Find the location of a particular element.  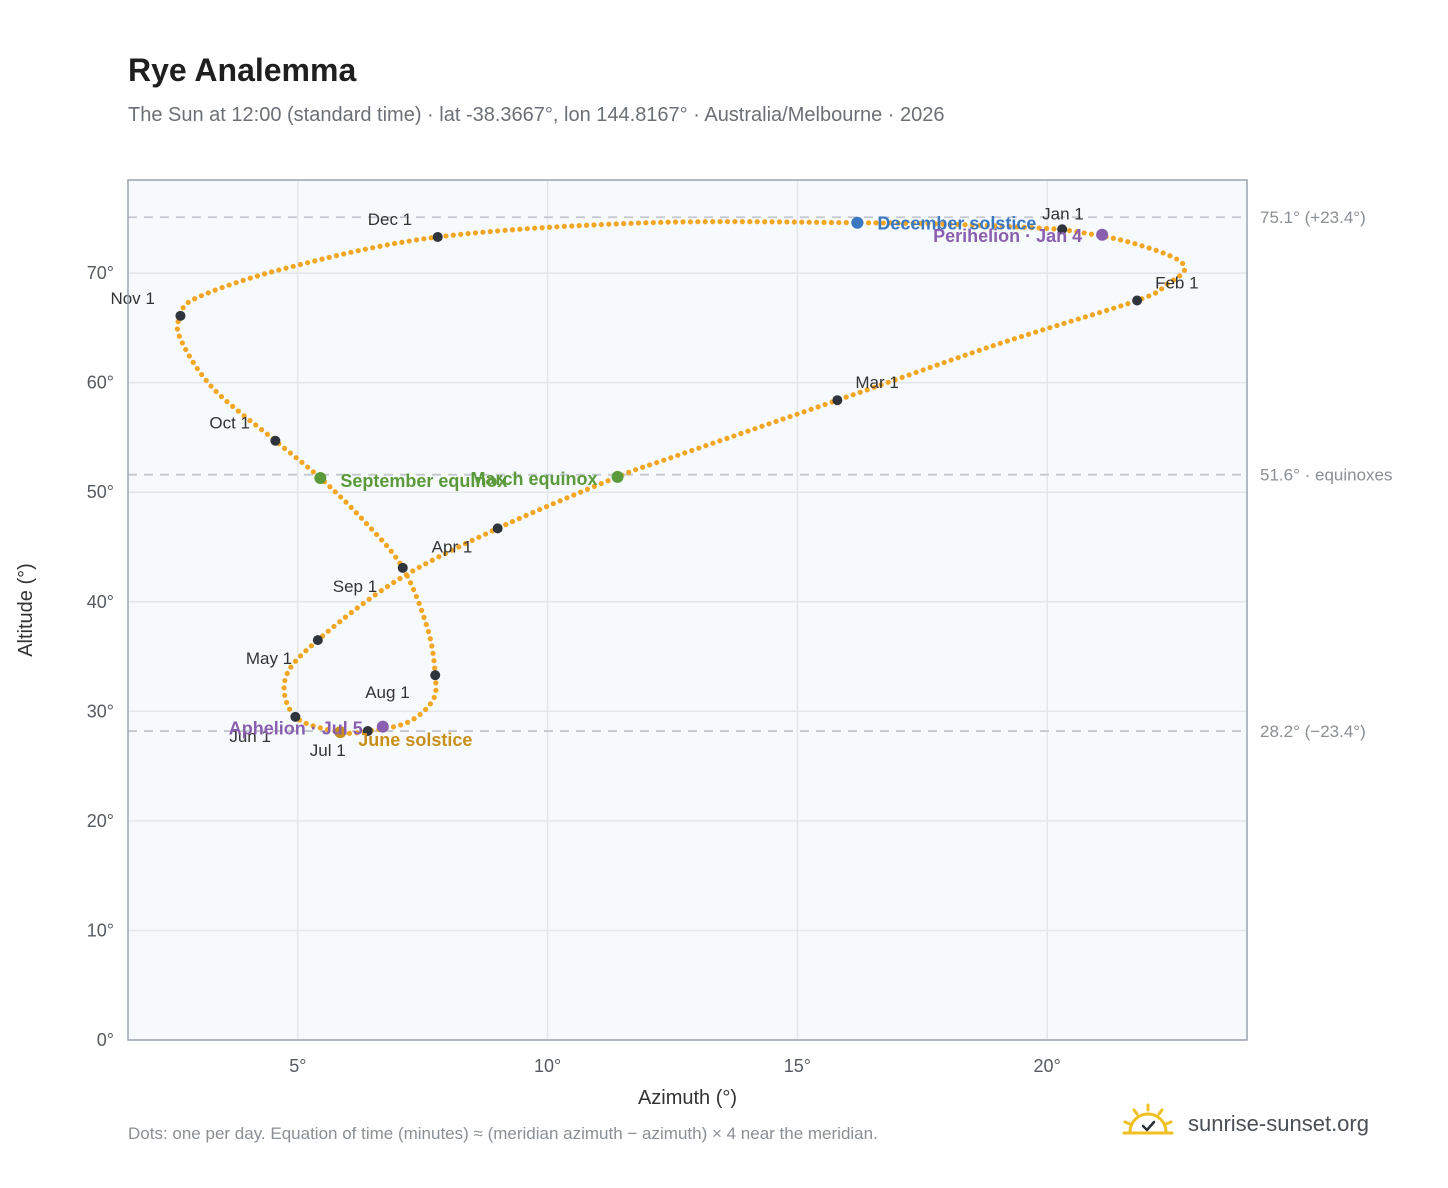

event-label: March equinox is located at coordinates (534, 479).